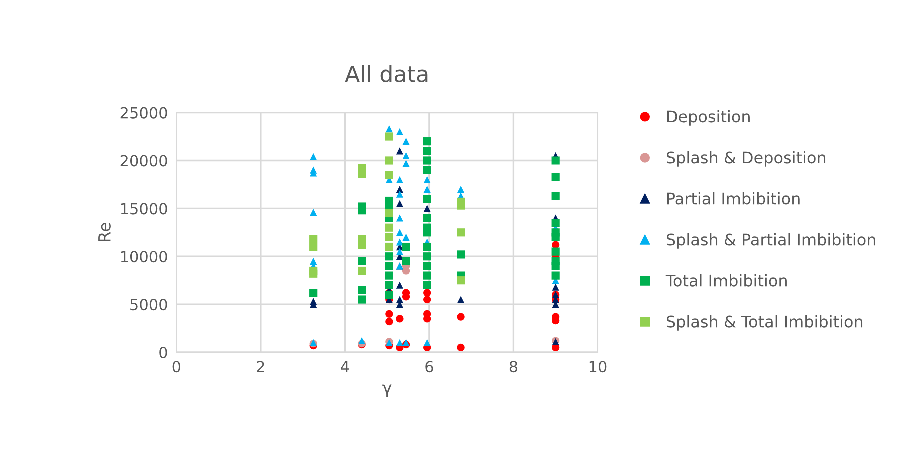 Image resolution: width=906 pixels, height=470 pixels. Describe the element at coordinates (430, 367) in the screenshot. I see `x-tick-label: 6` at that location.